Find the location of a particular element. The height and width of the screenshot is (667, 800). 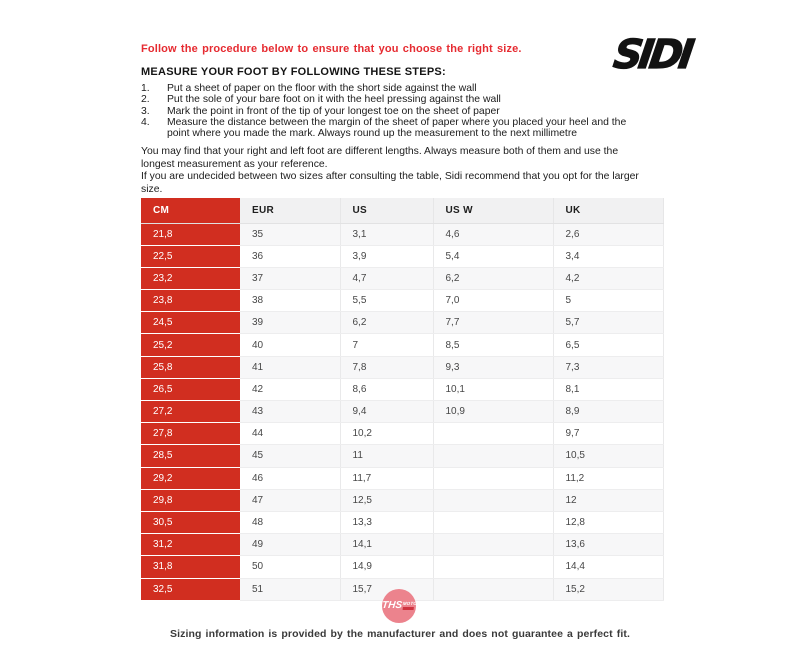

column-header-eur: EUR is located at coordinates (290, 211).